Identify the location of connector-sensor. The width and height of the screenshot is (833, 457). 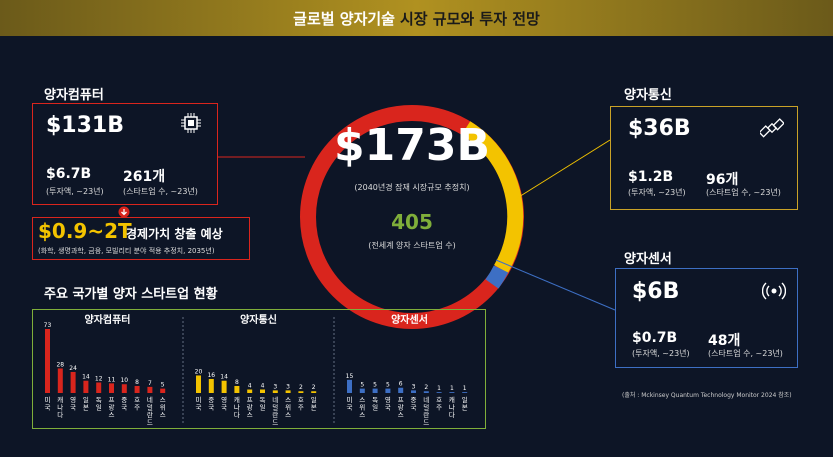
(555, 285).